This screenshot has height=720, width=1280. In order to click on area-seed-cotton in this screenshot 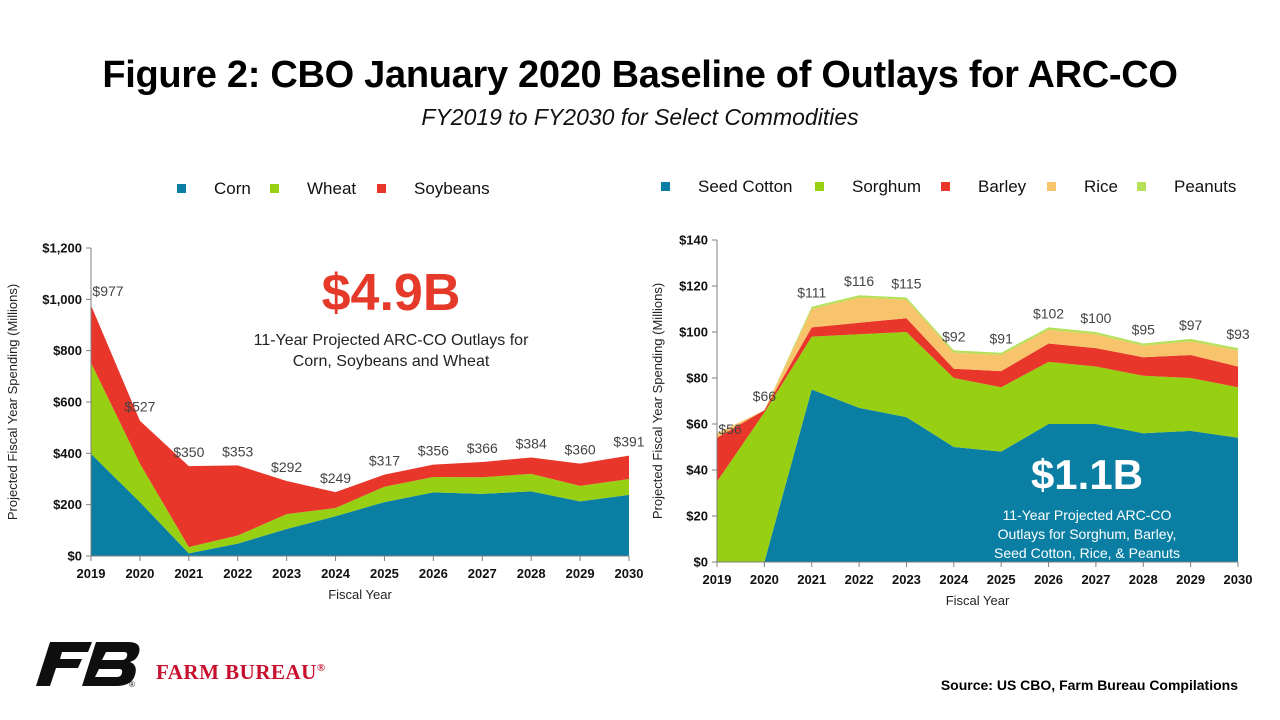, I will do `click(977, 475)`.